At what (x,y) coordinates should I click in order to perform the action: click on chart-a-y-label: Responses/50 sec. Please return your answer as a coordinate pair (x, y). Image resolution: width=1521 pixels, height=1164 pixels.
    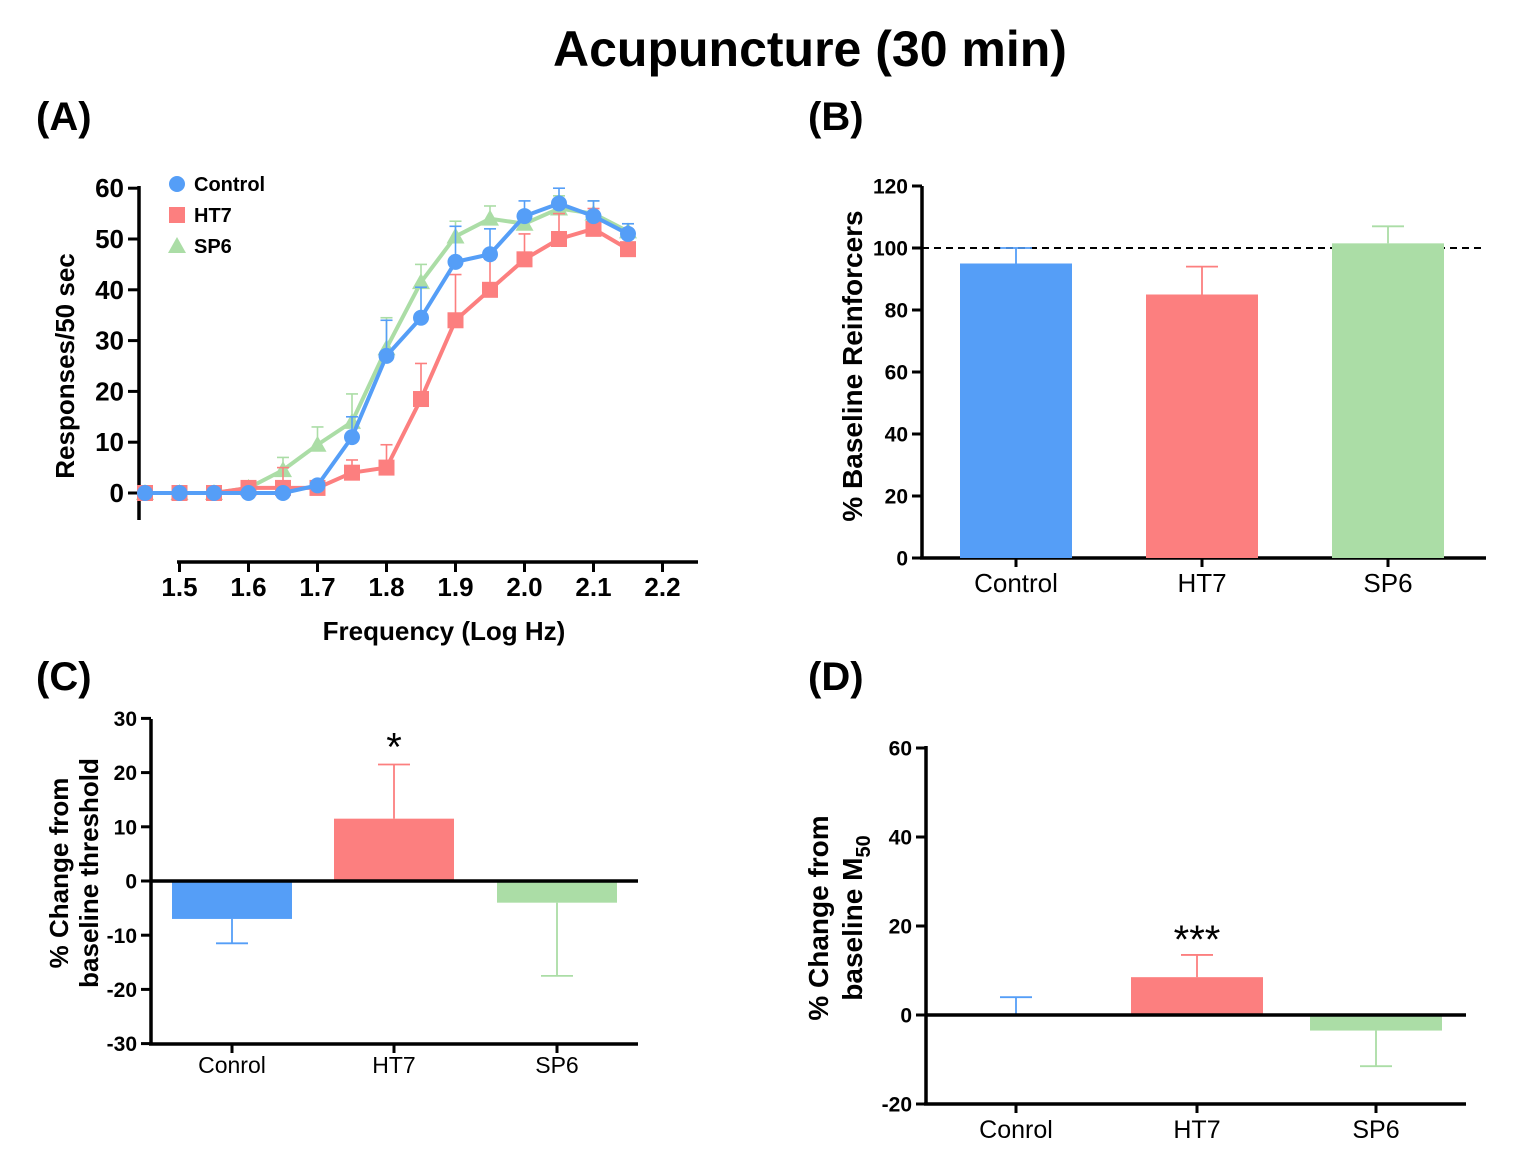
    Looking at the image, I should click on (65, 365).